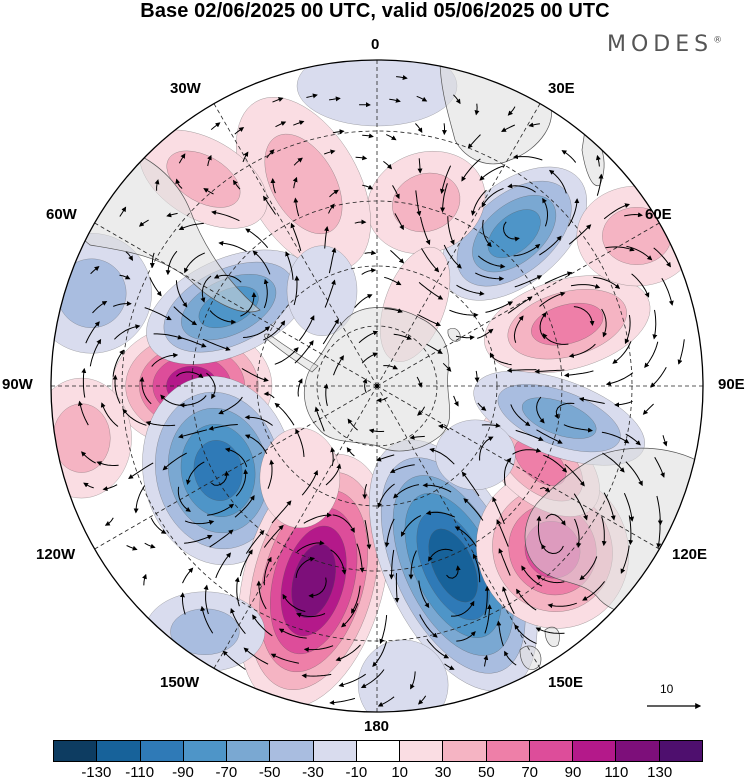  I want to click on meridian-line, so click(295, 245).